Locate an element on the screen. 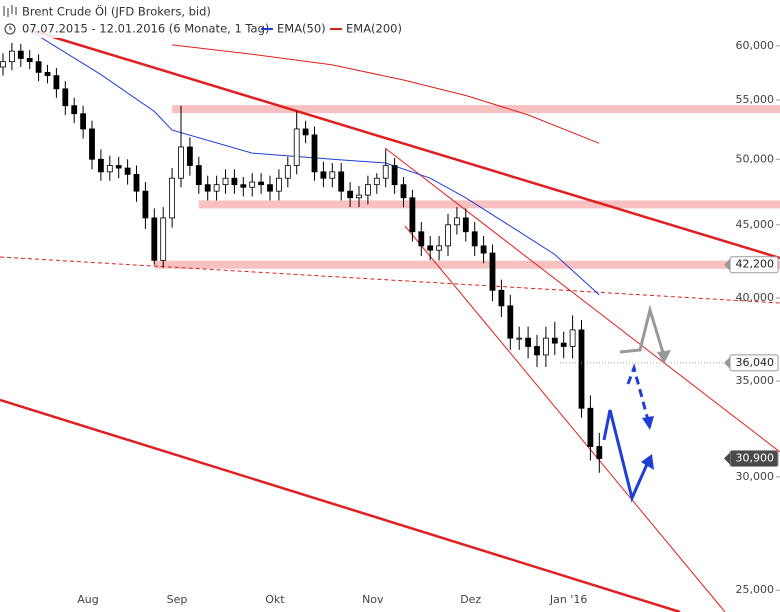 This screenshot has width=780, height=612. x-tick-label: Dez is located at coordinates (470, 599).